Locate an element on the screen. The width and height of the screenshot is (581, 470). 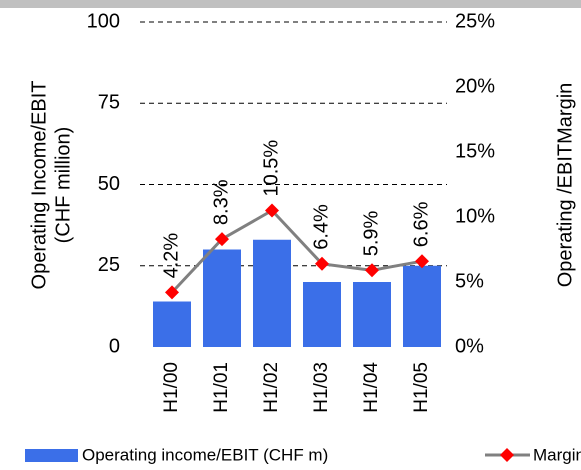
y2-tick-label: 5% is located at coordinates (469, 281).